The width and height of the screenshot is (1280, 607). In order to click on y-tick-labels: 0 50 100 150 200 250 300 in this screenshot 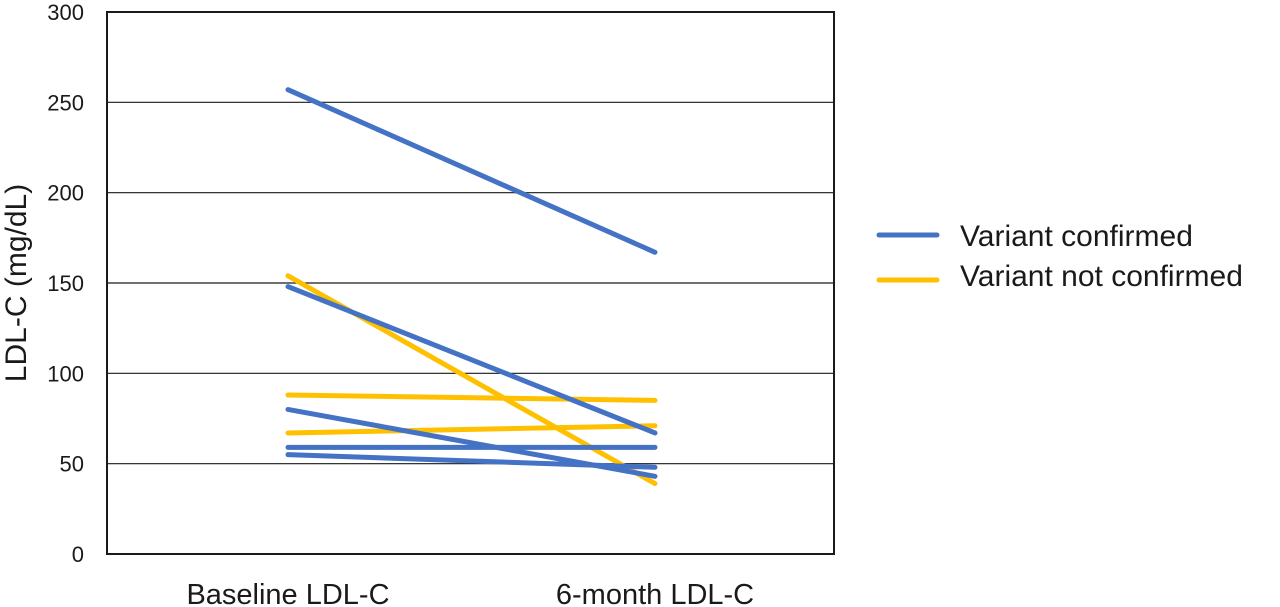, I will do `click(65, 283)`.